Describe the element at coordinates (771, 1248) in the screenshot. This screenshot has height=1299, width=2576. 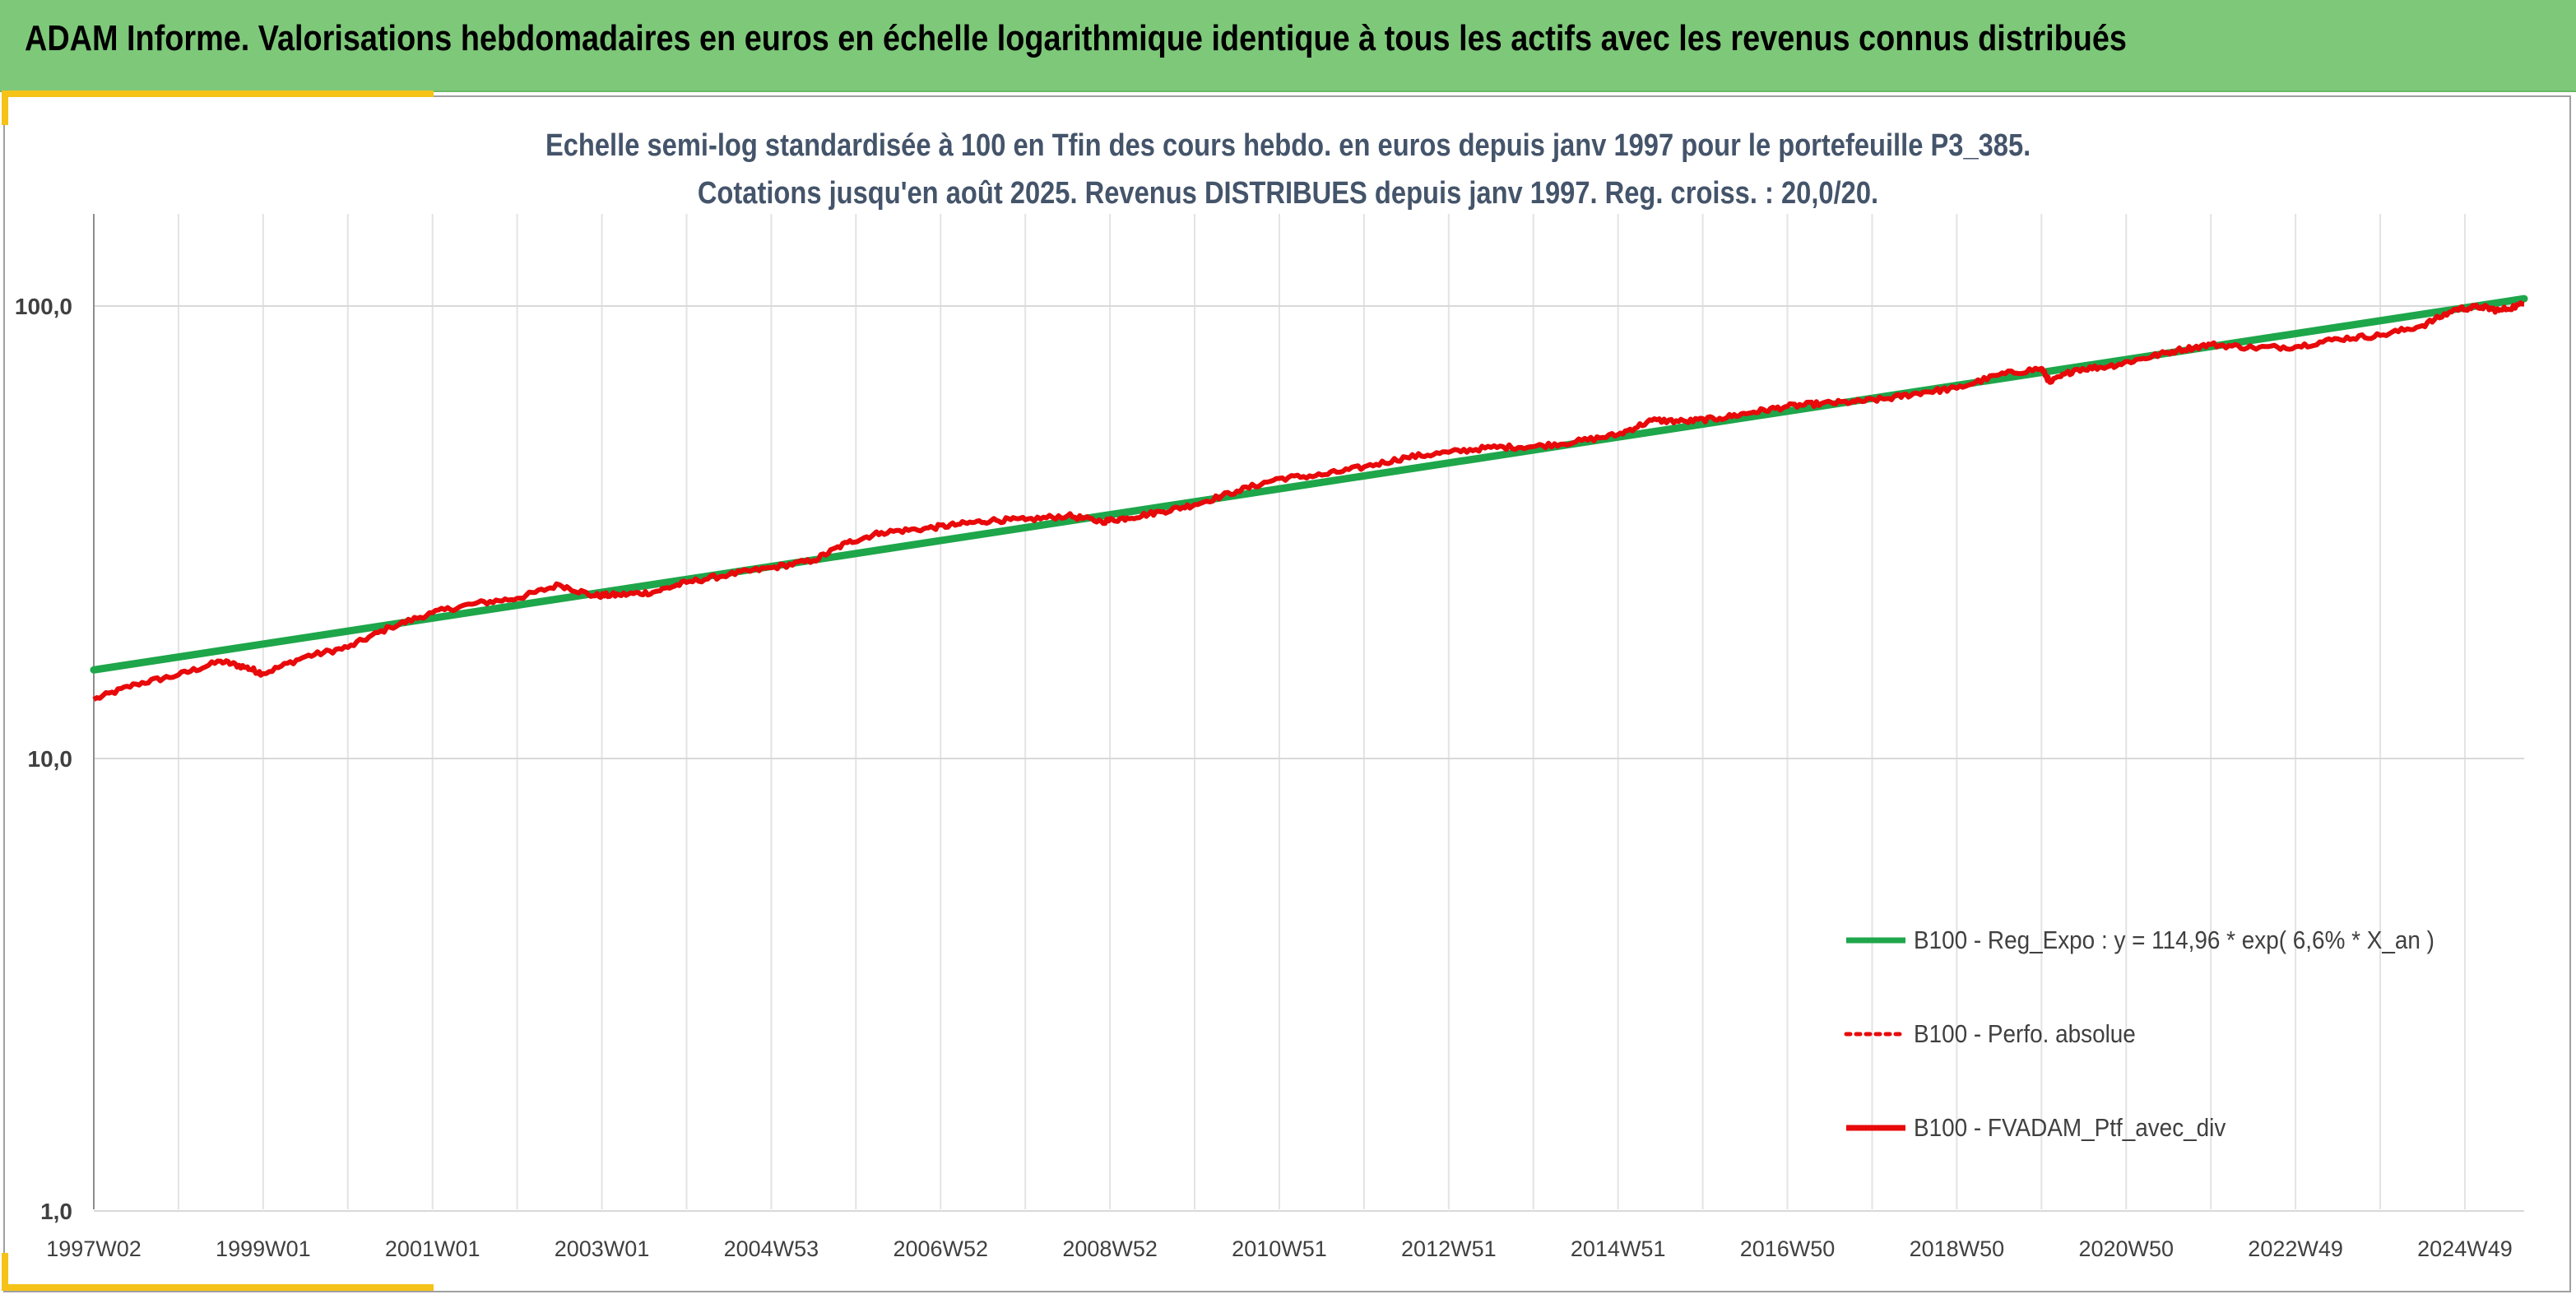
I see `x-tick-label: 2004W53` at that location.